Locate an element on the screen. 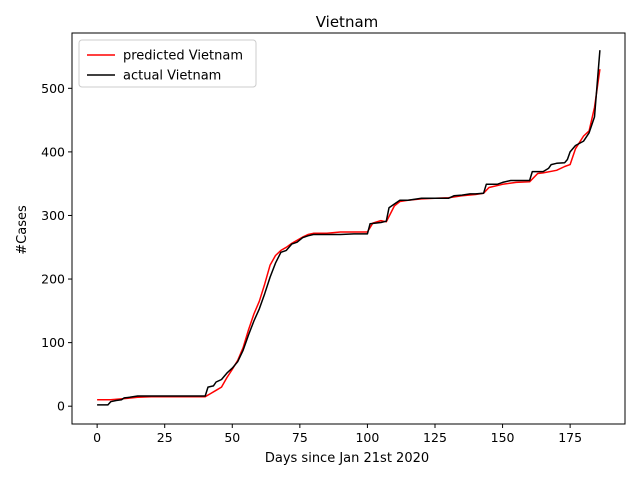 The height and width of the screenshot is (480, 640). x-tick-label: 175 is located at coordinates (570, 437).